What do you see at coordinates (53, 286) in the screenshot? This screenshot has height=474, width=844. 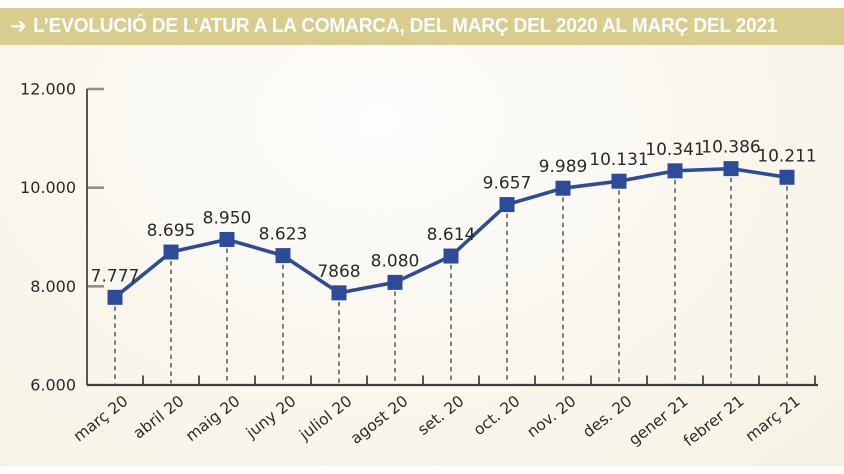 I see `y-axis-label: 8.000` at bounding box center [53, 286].